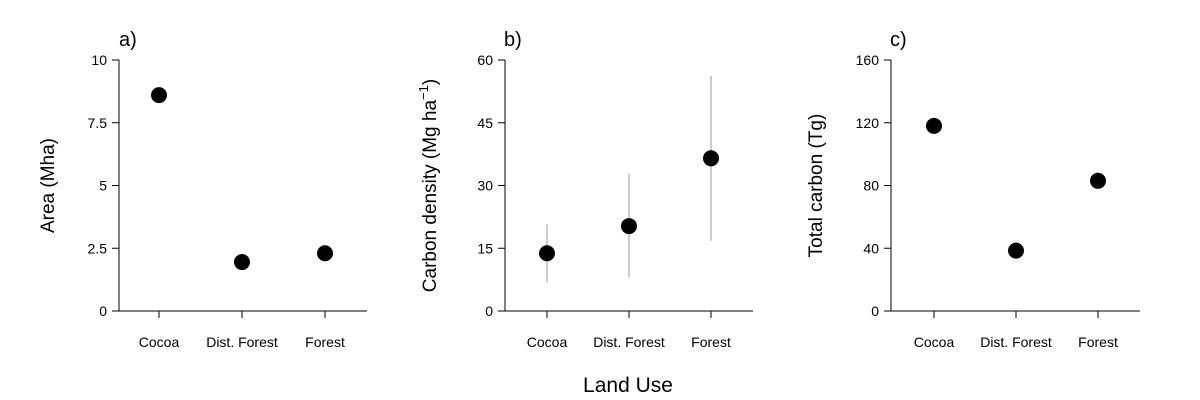 Image resolution: width=1200 pixels, height=400 pixels. I want to click on y-tick-label: 10, so click(99, 60).